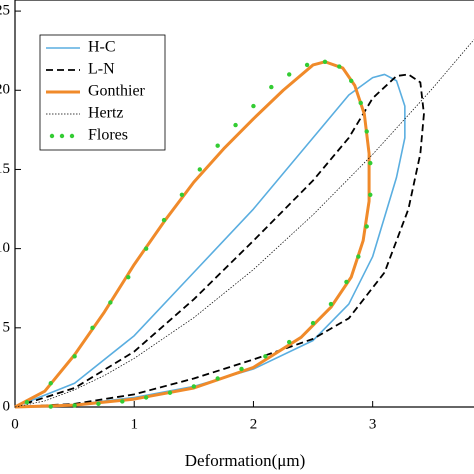  Describe the element at coordinates (7, 406) in the screenshot. I see `y-tick-label: 0` at that location.